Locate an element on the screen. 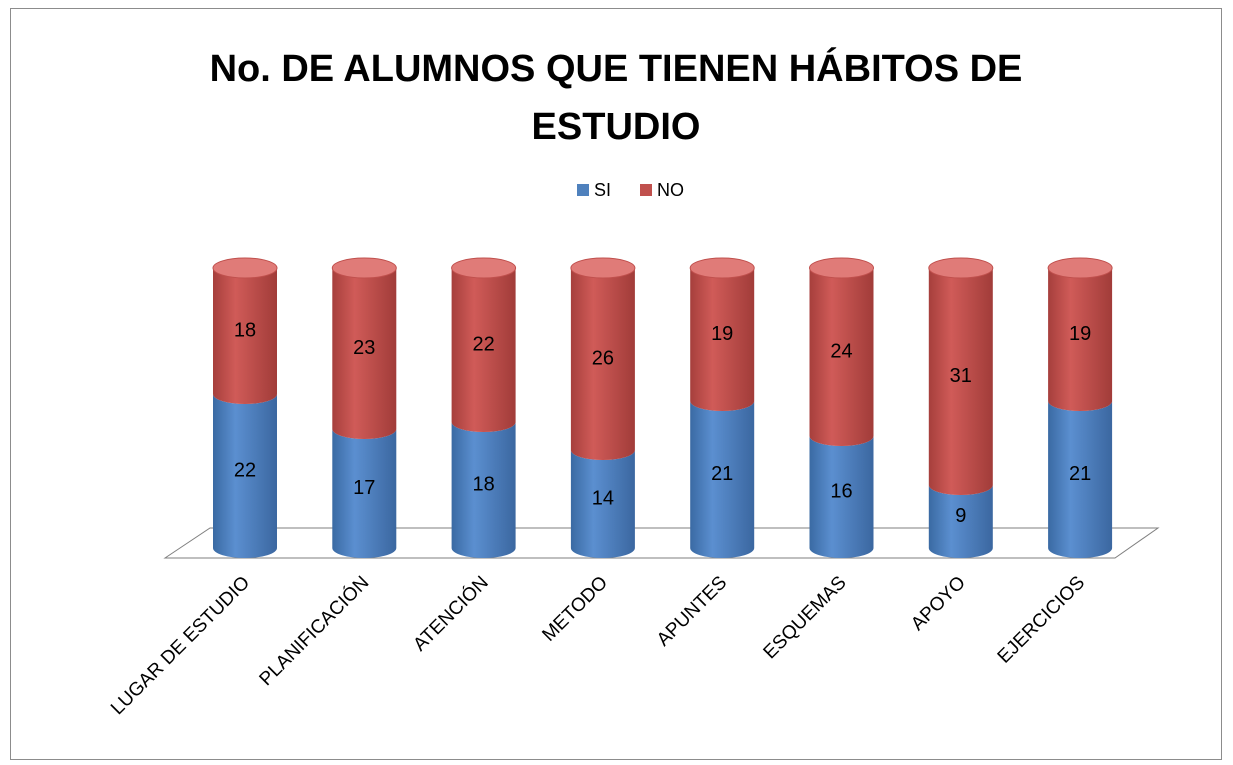 This screenshot has width=1233, height=765. legend-label: NO is located at coordinates (670, 190).